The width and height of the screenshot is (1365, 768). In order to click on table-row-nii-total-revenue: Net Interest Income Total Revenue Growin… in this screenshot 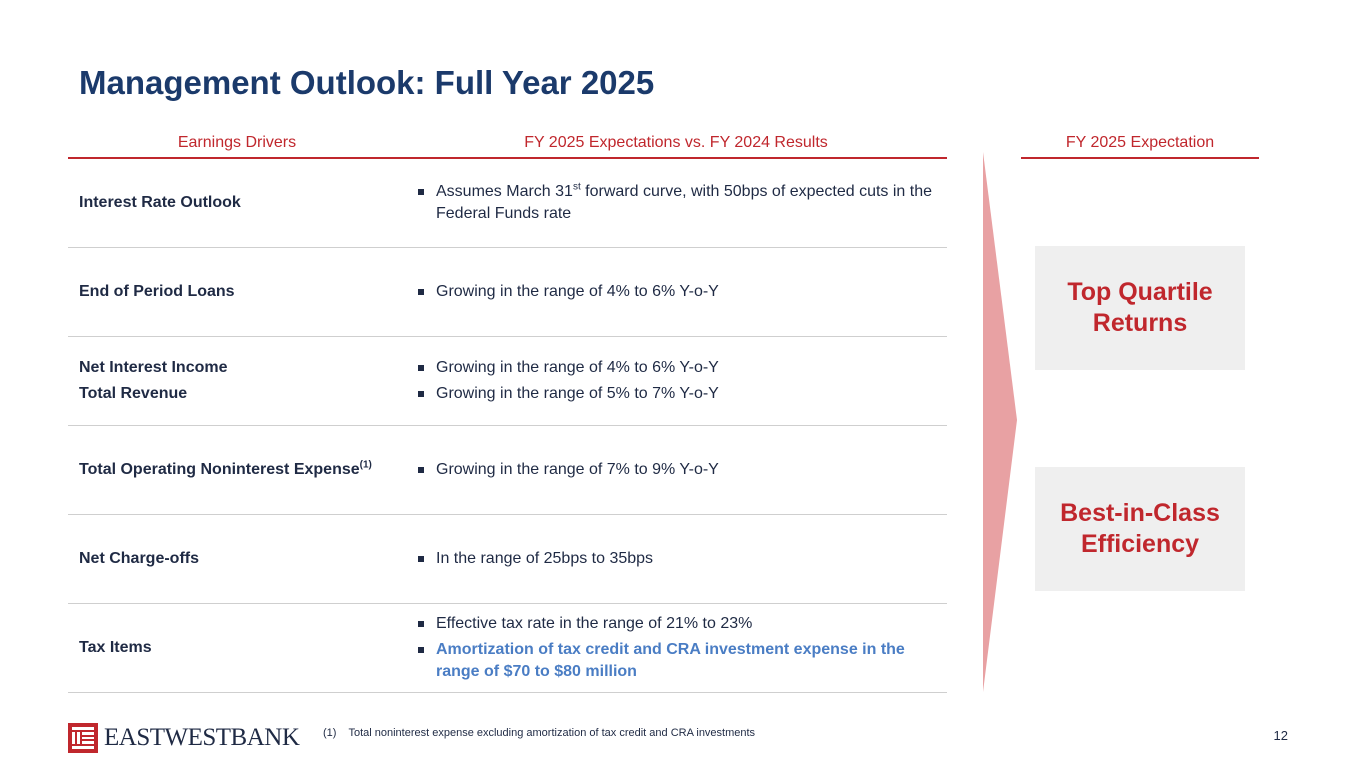, I will do `click(507, 381)`.